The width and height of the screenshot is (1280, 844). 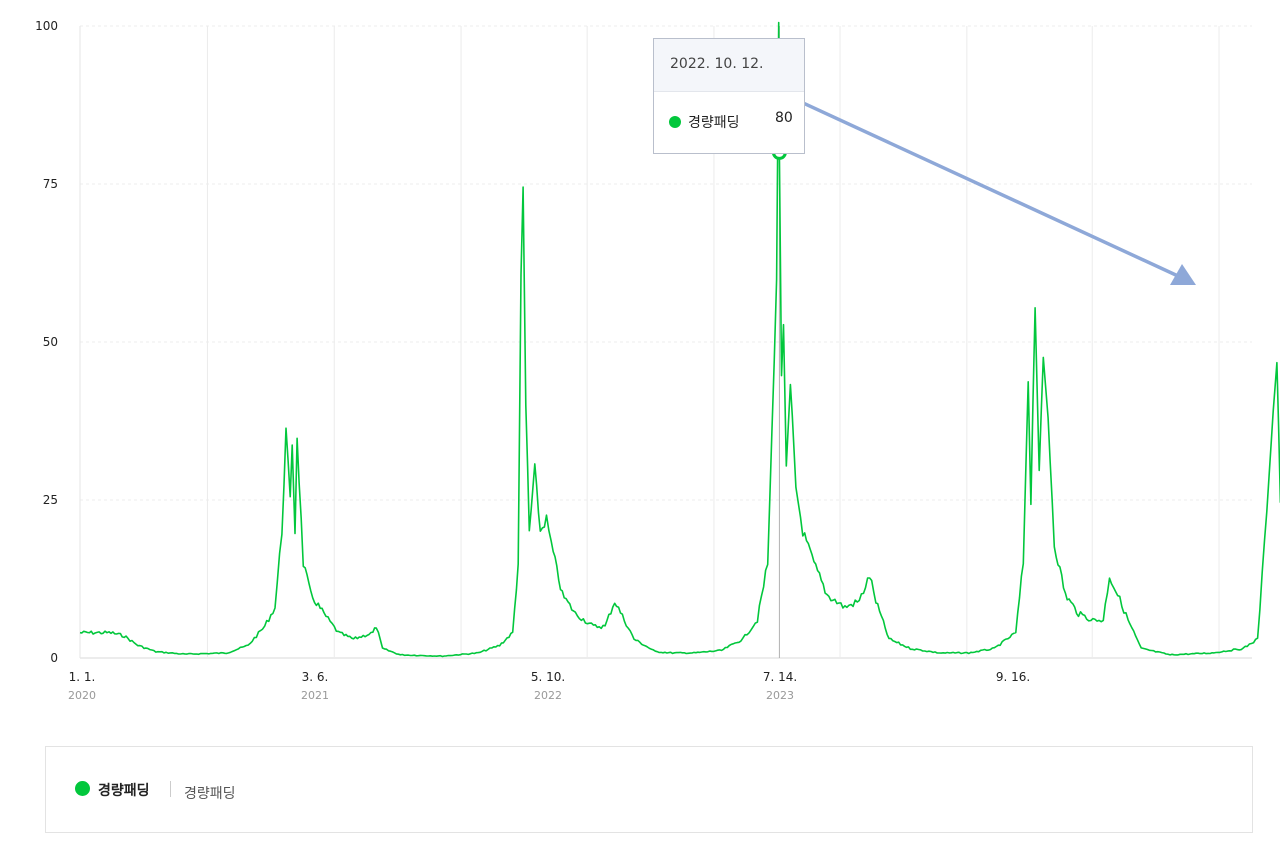 What do you see at coordinates (1013, 677) in the screenshot?
I see `x-tick-label: 9. 16.` at bounding box center [1013, 677].